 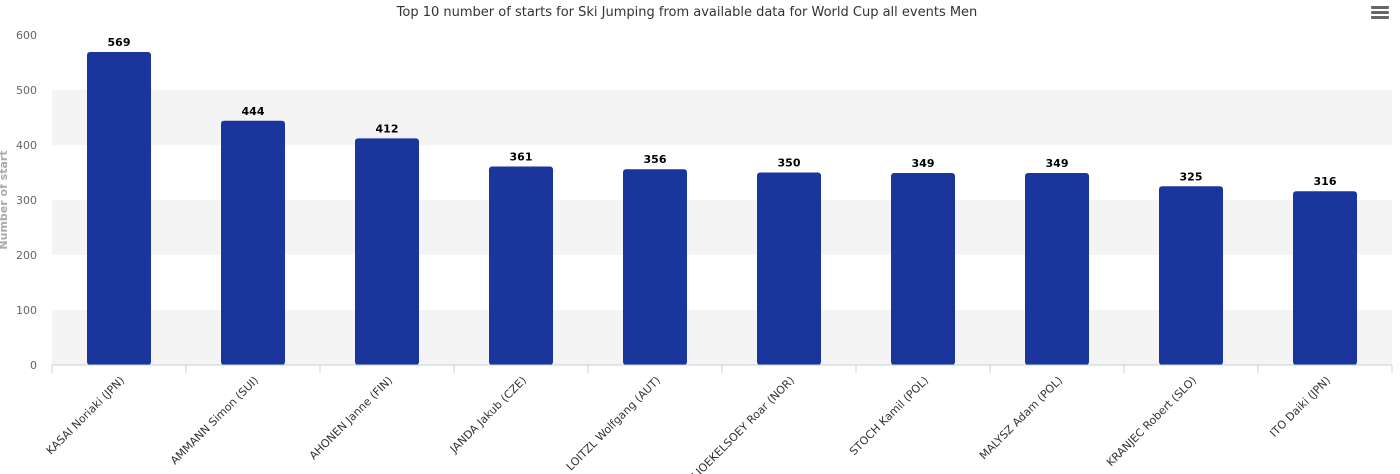 What do you see at coordinates (26, 255) in the screenshot?
I see `y-tick-label: 200` at bounding box center [26, 255].